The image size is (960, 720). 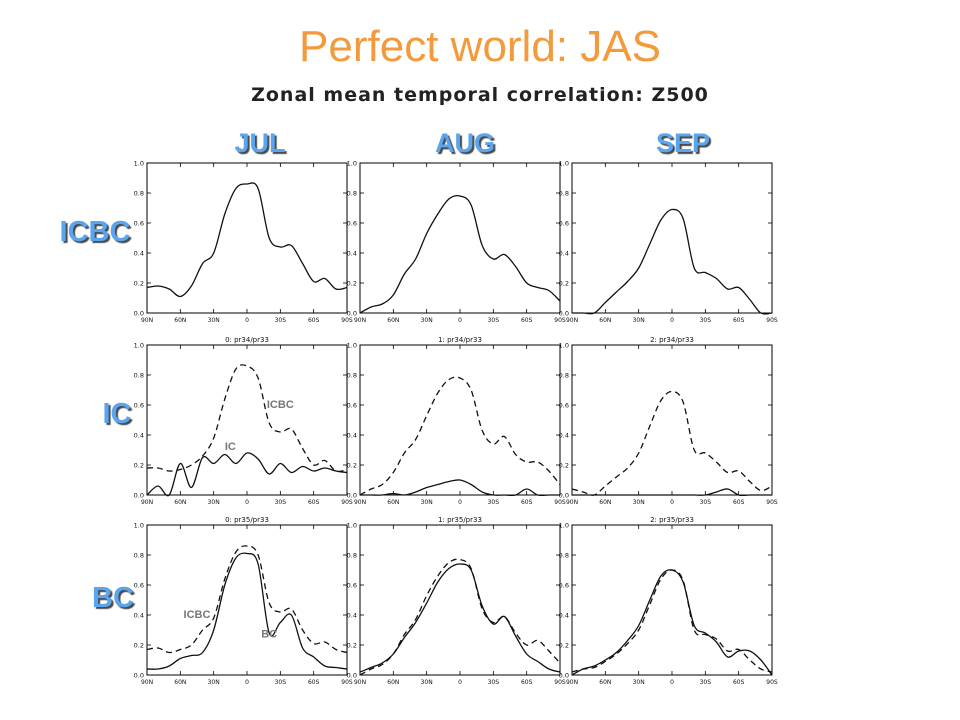 What do you see at coordinates (95, 232) in the screenshot?
I see `row-label-icbc: ICBC` at bounding box center [95, 232].